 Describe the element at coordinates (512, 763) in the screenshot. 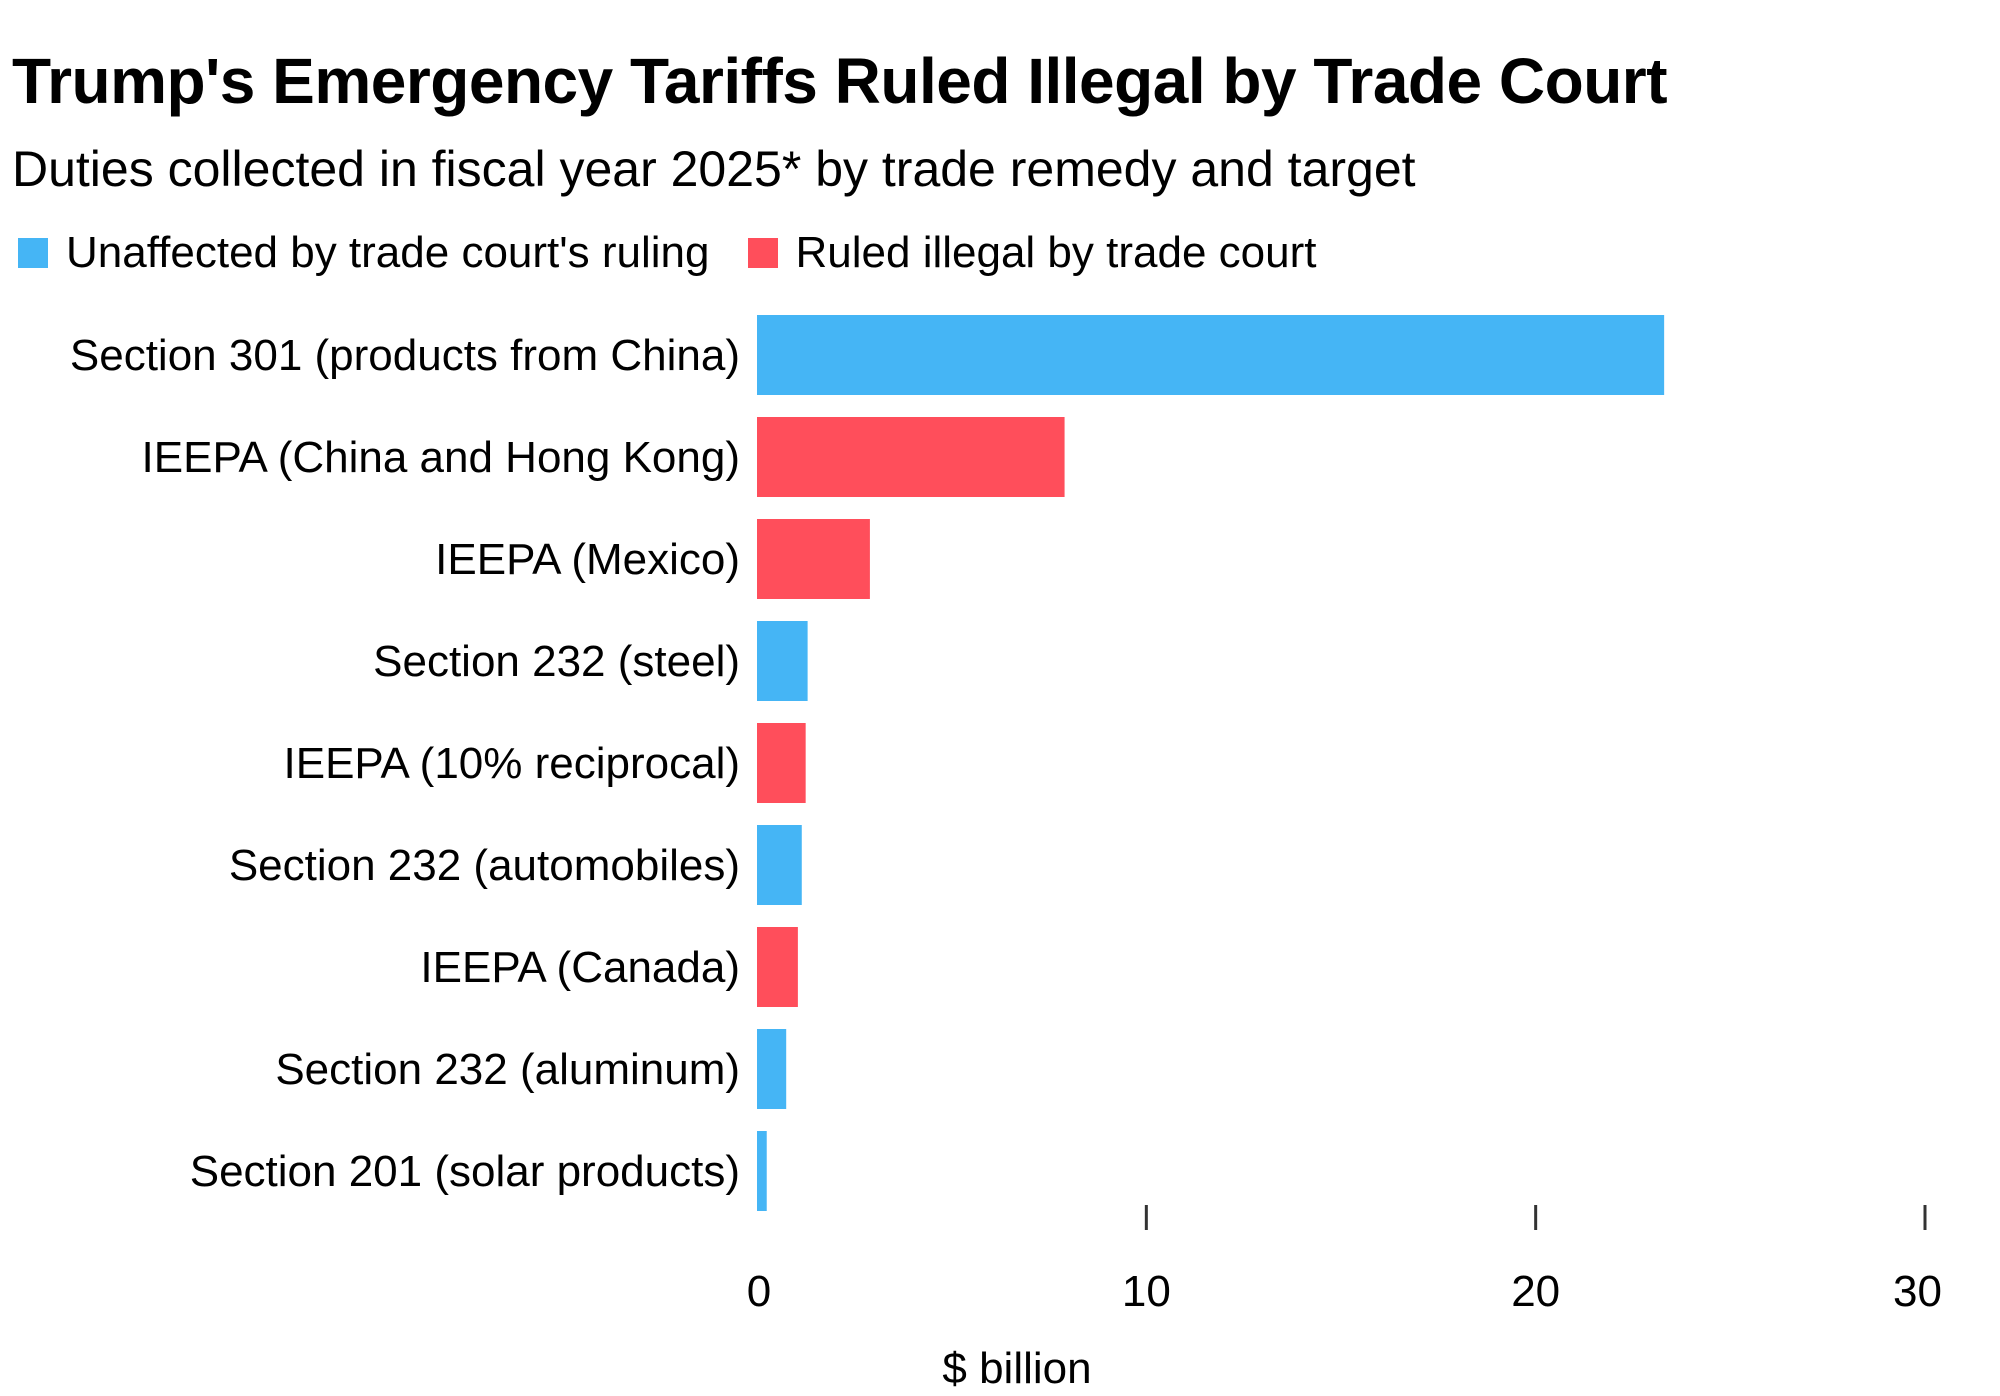

I see `category-label-4: IEEPA (10% reciprocal)` at that location.